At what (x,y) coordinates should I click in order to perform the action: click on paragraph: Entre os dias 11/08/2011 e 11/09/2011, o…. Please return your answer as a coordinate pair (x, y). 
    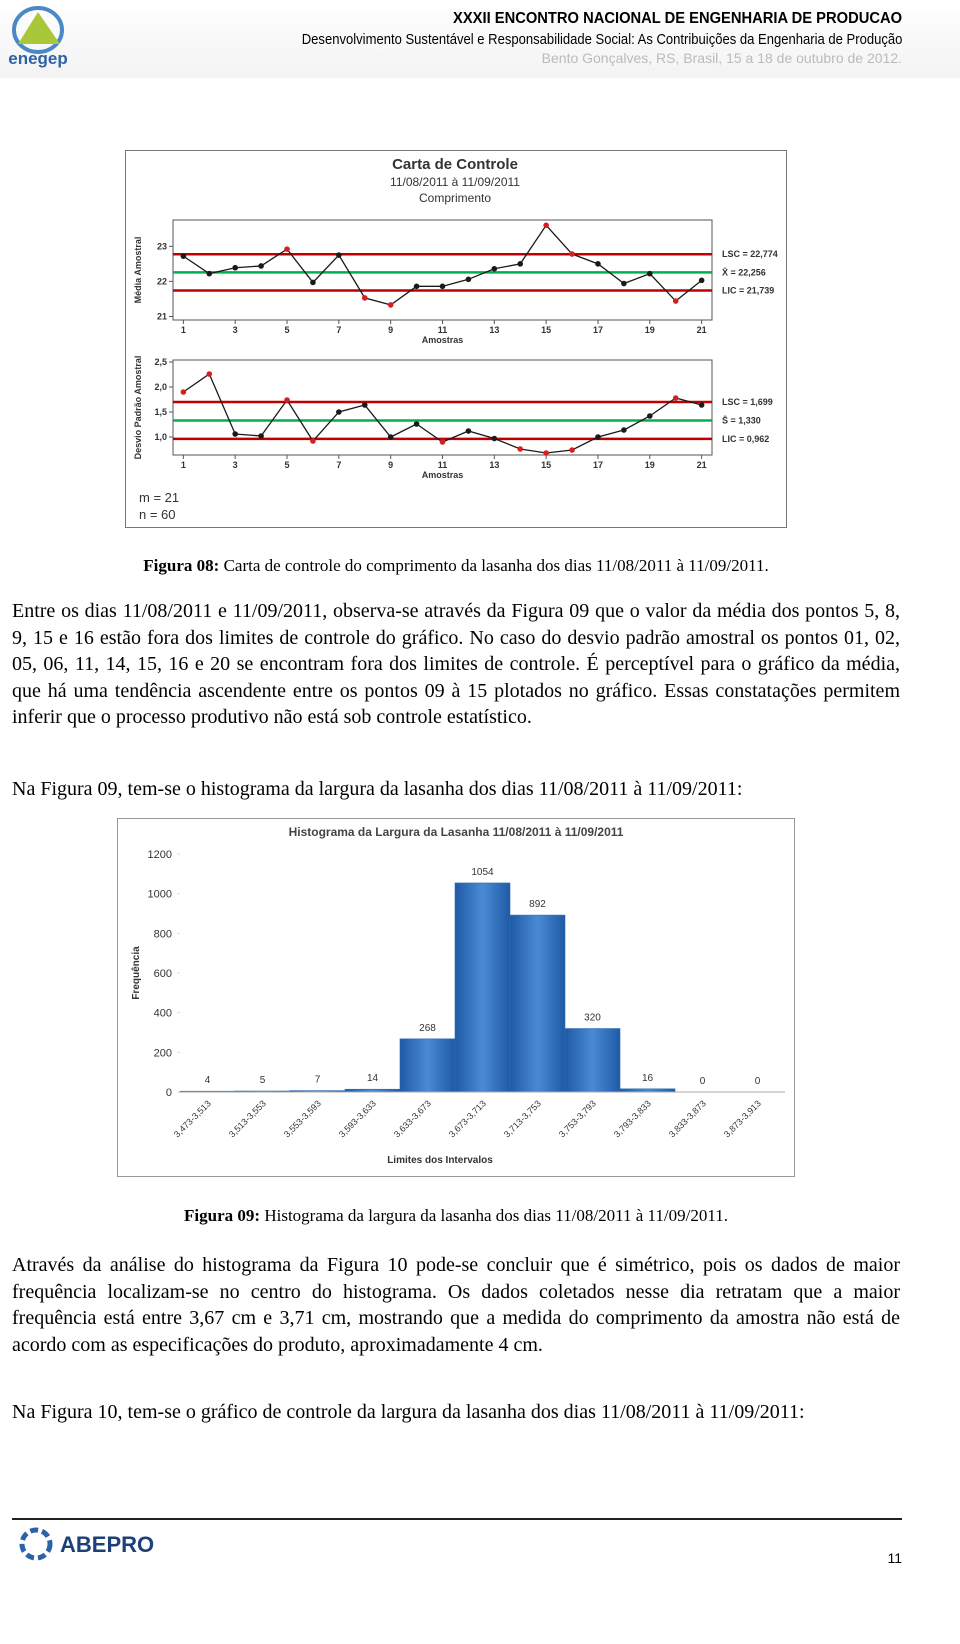
    Looking at the image, I should click on (456, 664).